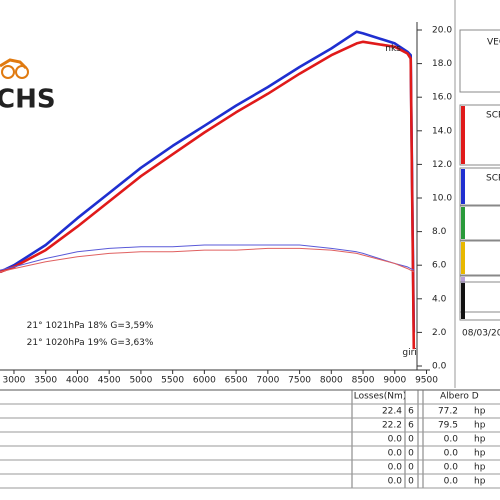  I want to click on x-tick-label: 4000, so click(77, 381).